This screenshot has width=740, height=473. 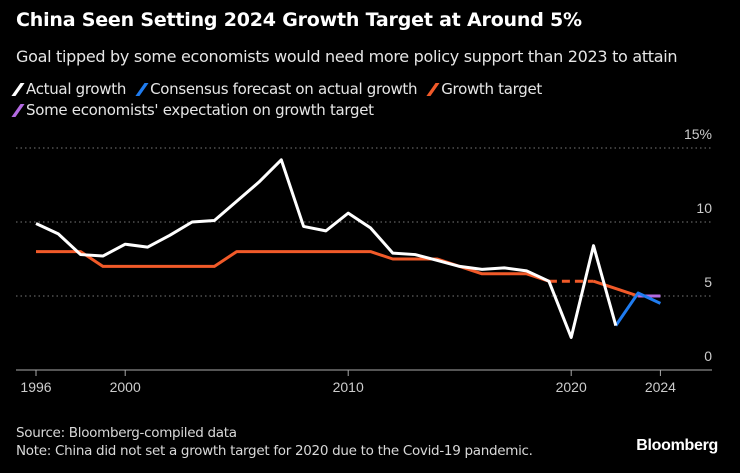 I want to click on x-tick-label: 2010, so click(x=348, y=387).